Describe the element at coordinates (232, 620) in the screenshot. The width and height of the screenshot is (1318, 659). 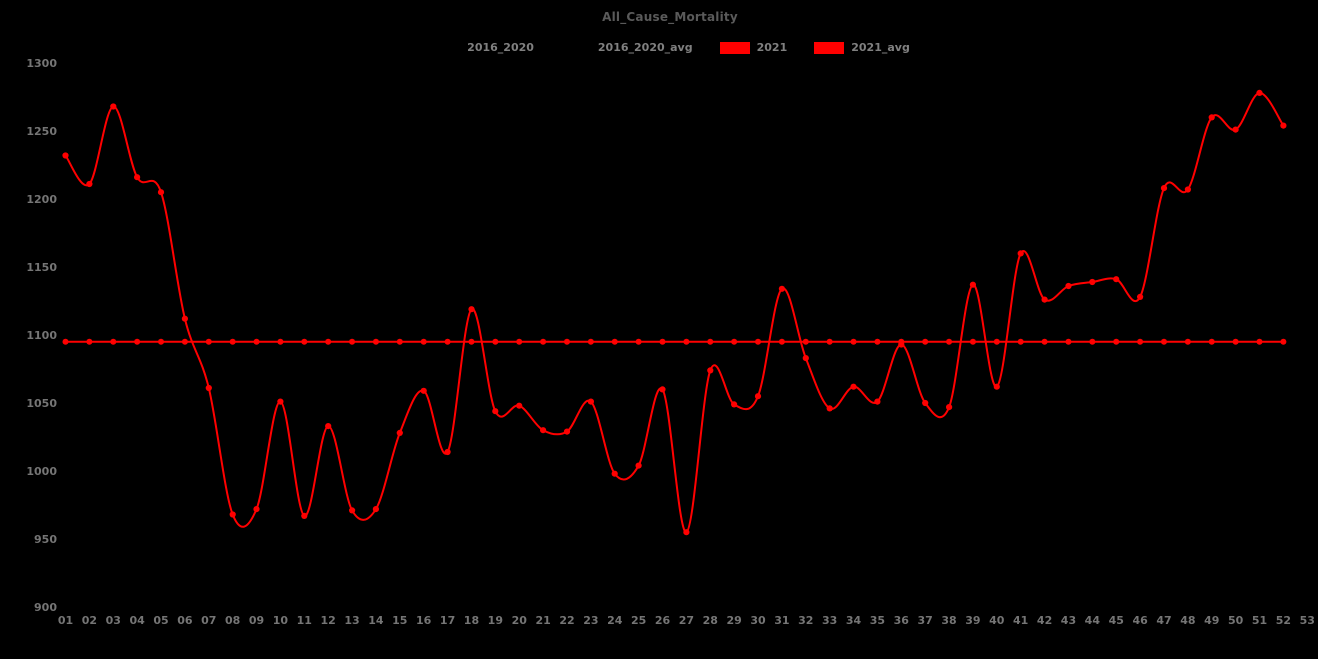
I see `x-tick-label: 08` at that location.